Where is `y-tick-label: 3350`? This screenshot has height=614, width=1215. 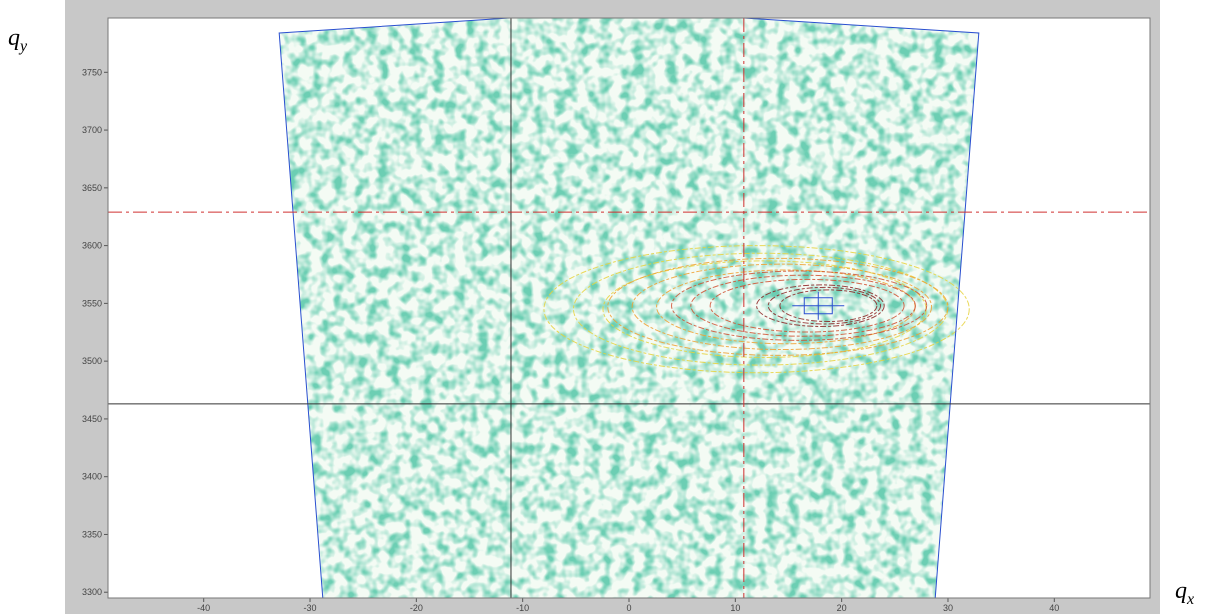 y-tick-label: 3350 is located at coordinates (92, 534).